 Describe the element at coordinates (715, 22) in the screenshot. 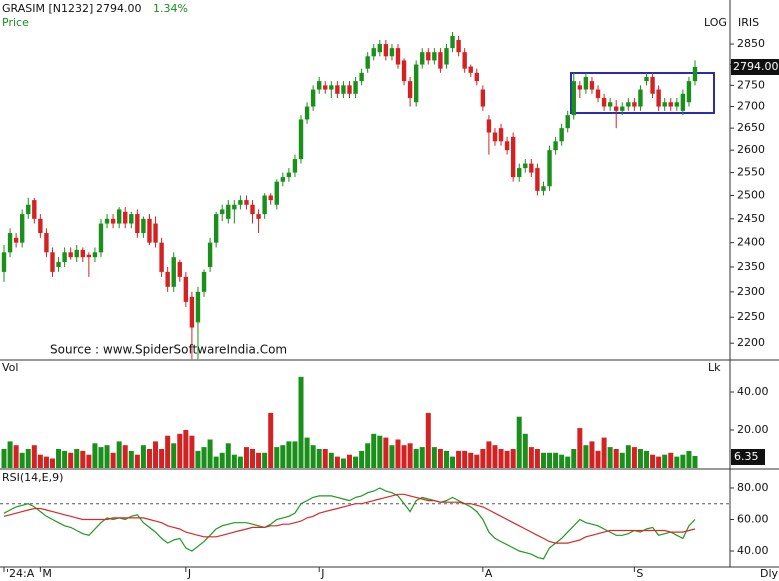

I see `scale-label: LOG` at that location.